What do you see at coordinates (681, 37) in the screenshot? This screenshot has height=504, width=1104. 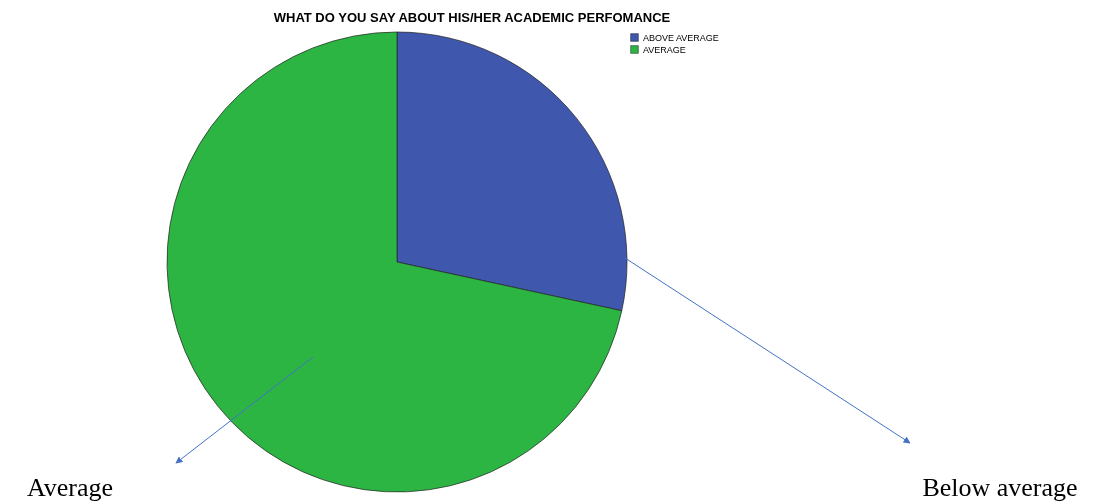 I see `legend-label: ABOVE AVERAGE` at bounding box center [681, 37].